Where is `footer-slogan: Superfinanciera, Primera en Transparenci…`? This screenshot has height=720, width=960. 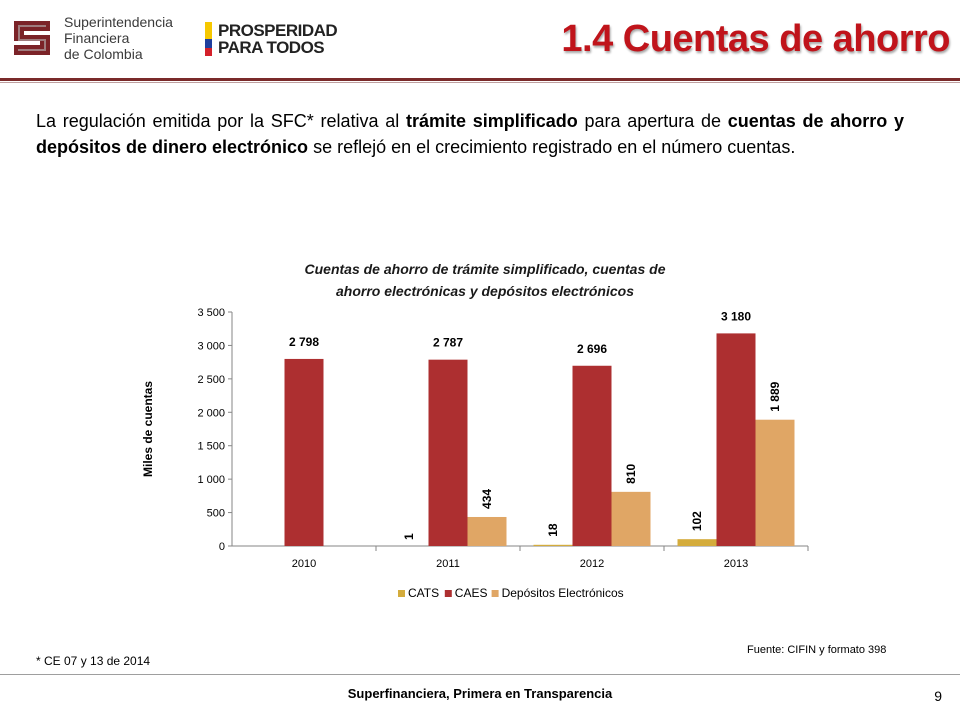 footer-slogan: Superfinanciera, Primera en Transparenci… is located at coordinates (480, 693).